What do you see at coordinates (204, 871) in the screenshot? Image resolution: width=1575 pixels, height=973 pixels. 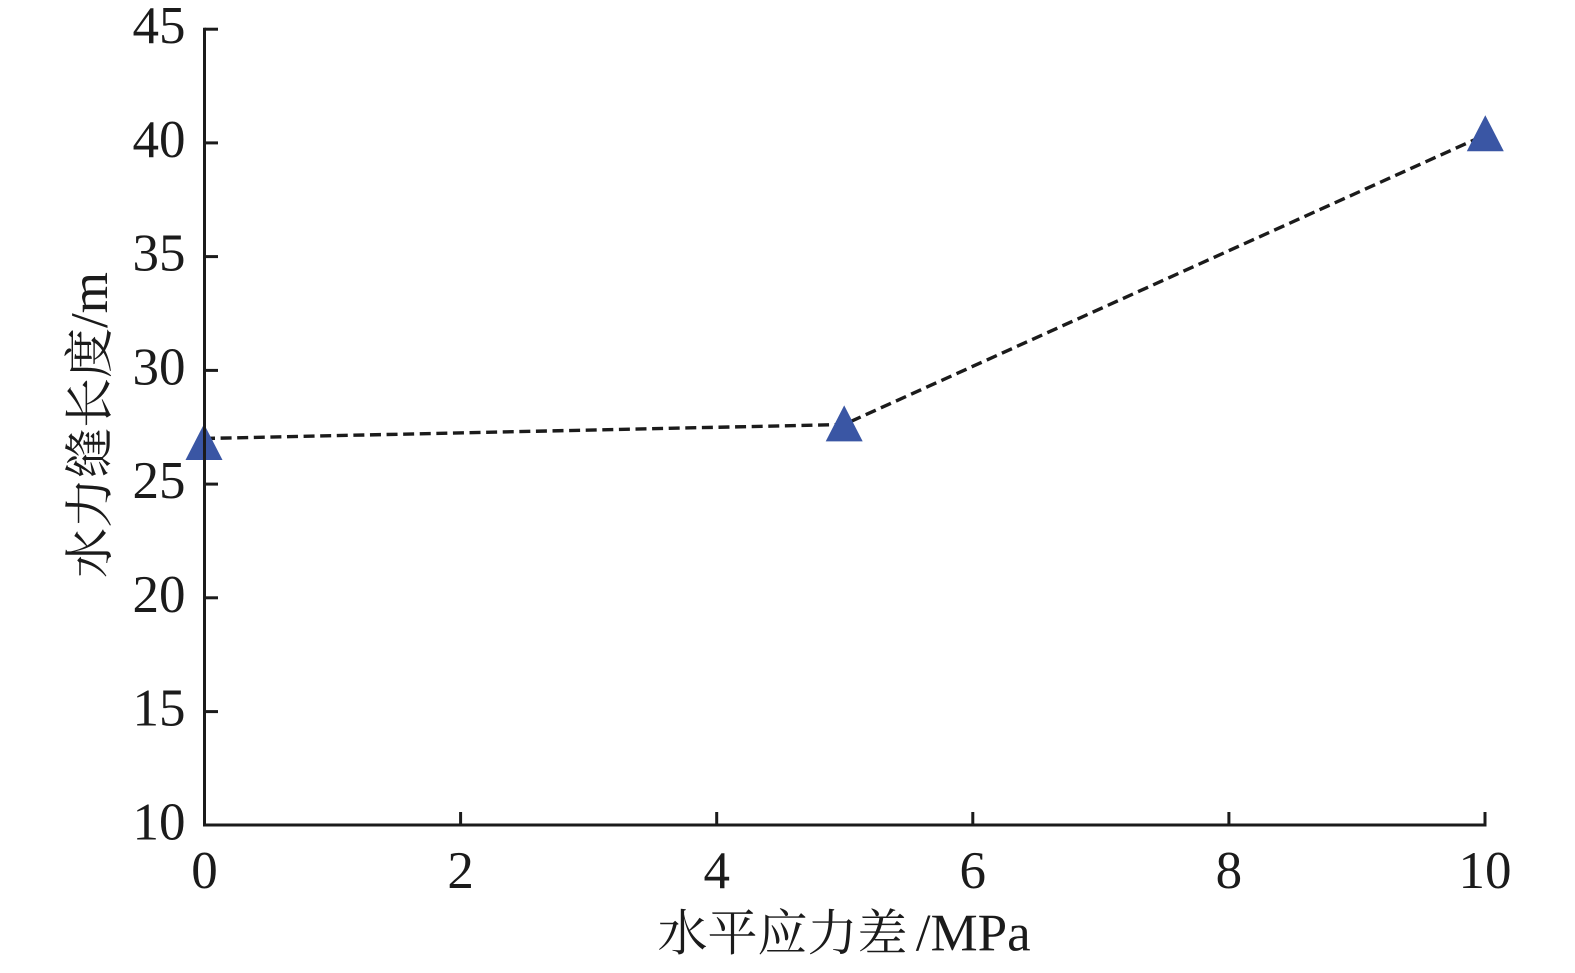 I see `svg-text: 0` at bounding box center [204, 871].